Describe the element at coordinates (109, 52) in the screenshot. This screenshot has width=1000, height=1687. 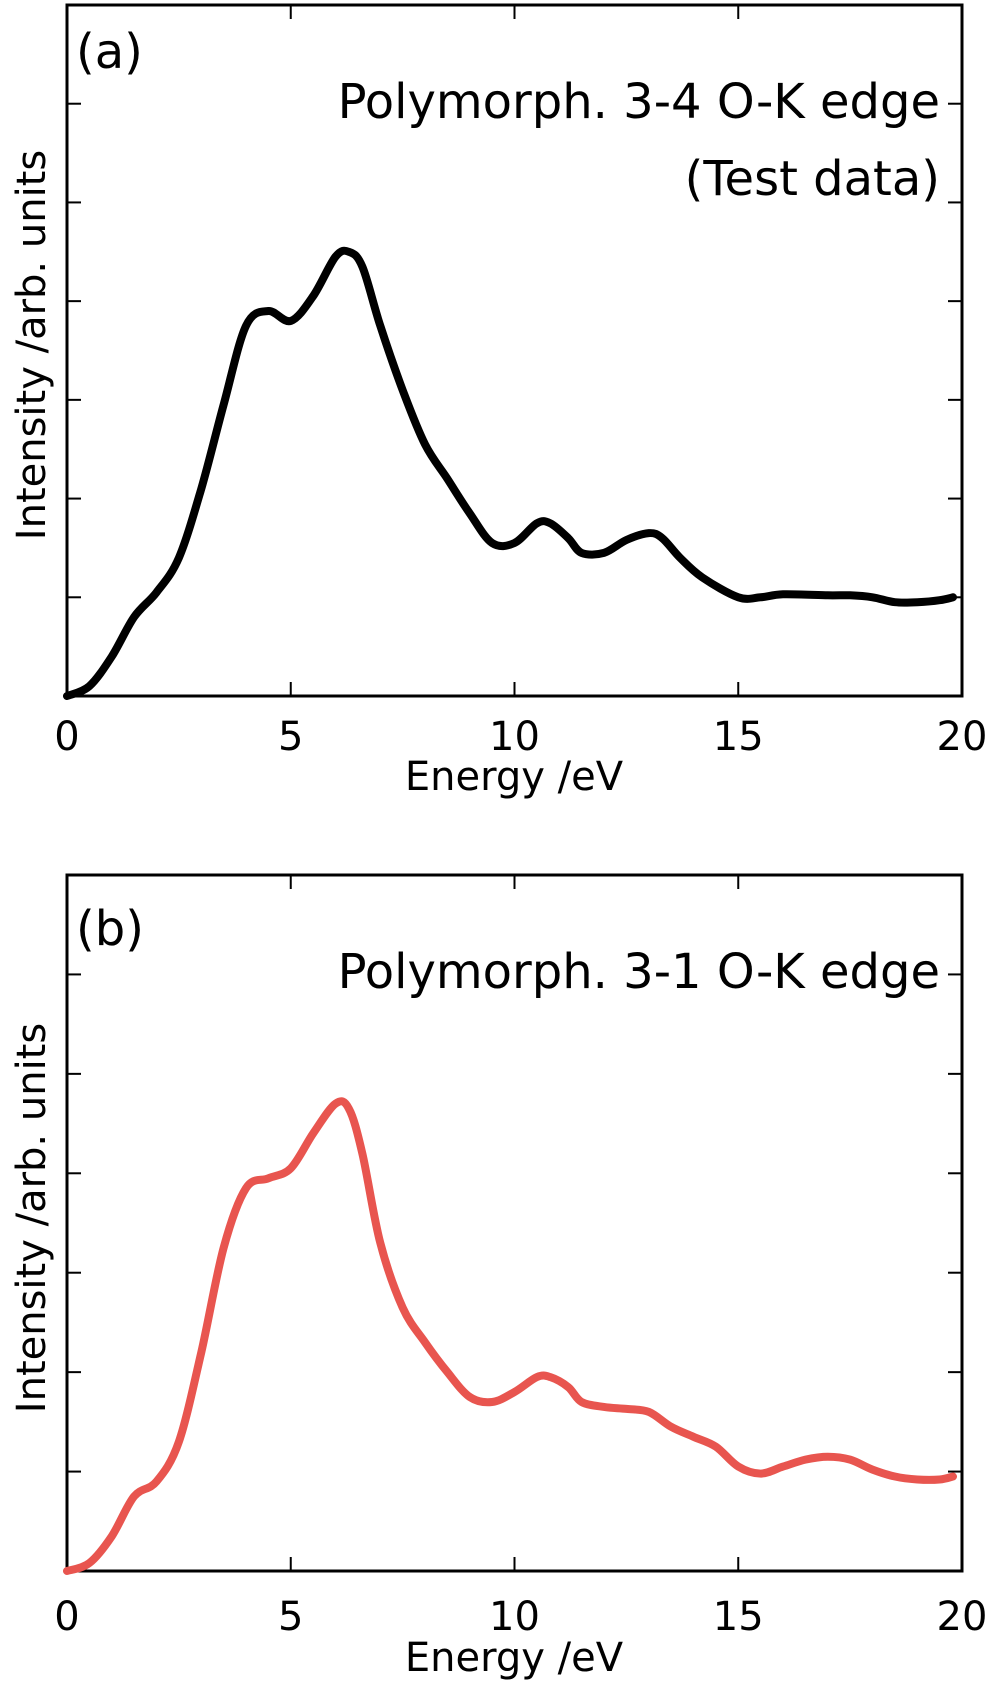
I see `panel-letter: (a)` at that location.